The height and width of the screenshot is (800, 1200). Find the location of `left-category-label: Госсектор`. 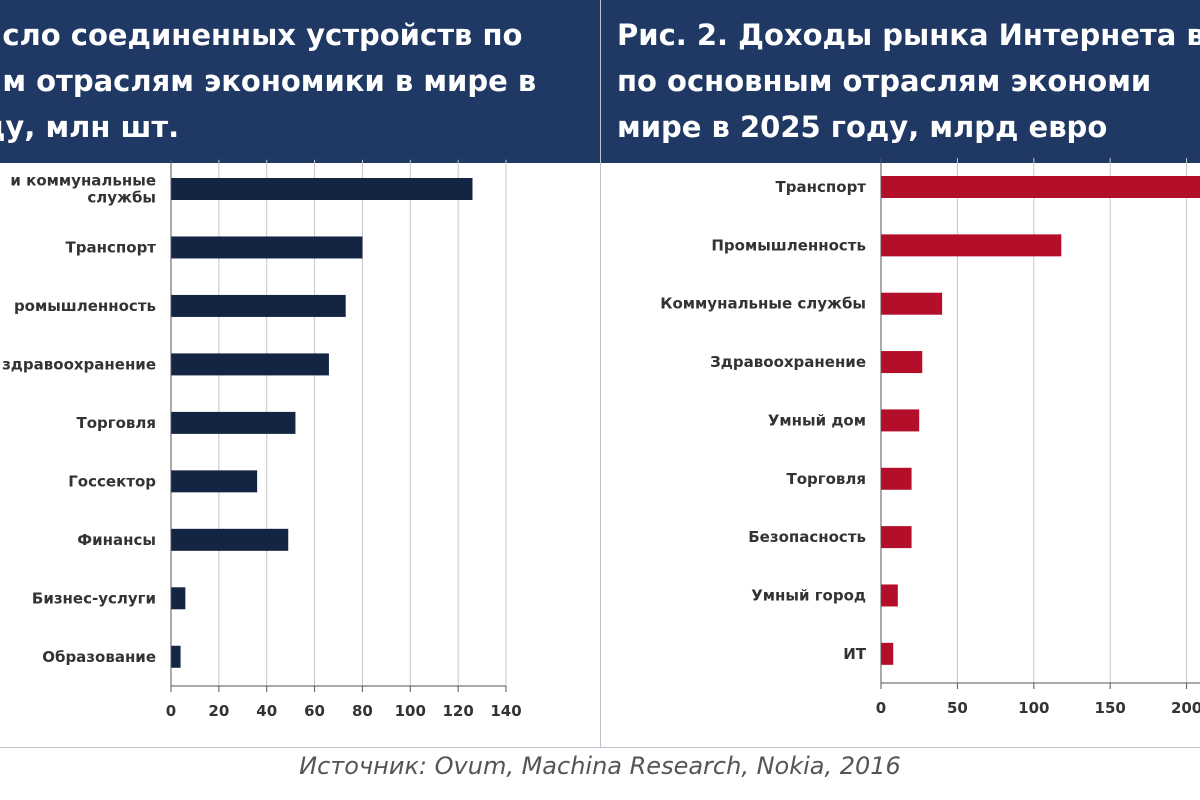

left-category-label: Госсектор is located at coordinates (112, 481).